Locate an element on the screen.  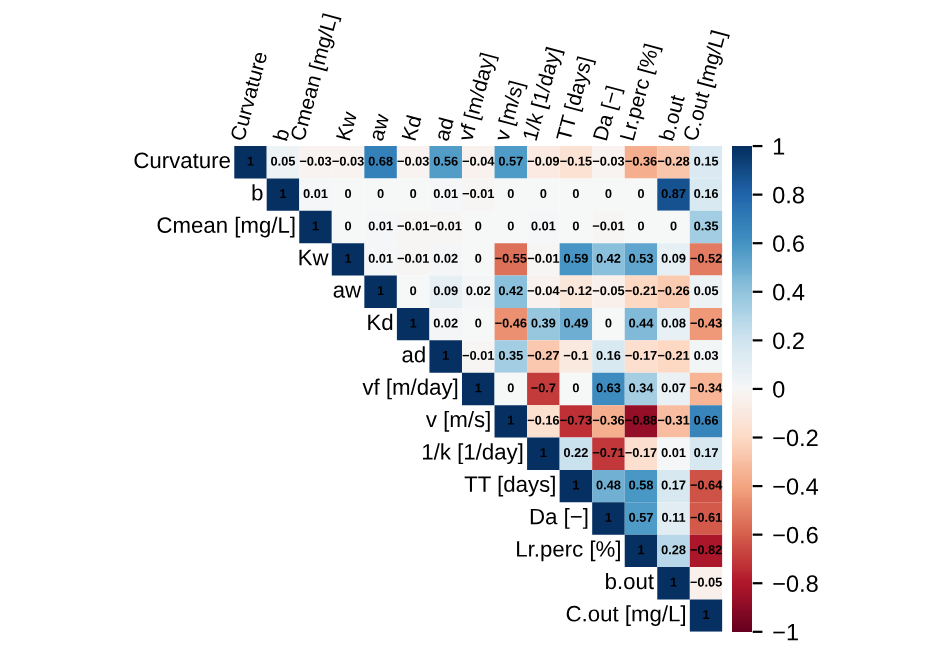
color-bar-label: 0.2 is located at coordinates (788, 341).